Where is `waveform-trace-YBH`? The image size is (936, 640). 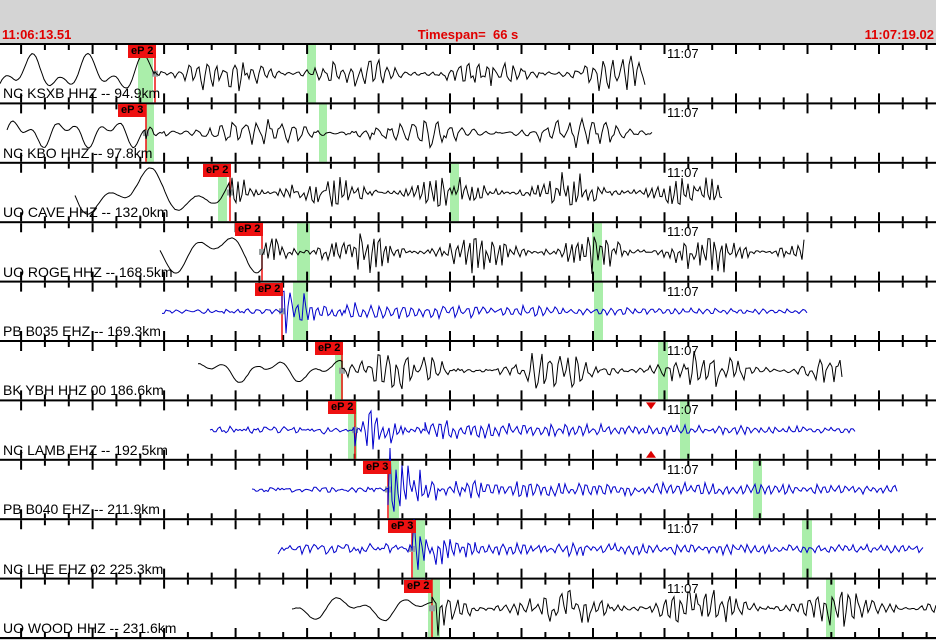
waveform-trace-YBH is located at coordinates (520, 370).